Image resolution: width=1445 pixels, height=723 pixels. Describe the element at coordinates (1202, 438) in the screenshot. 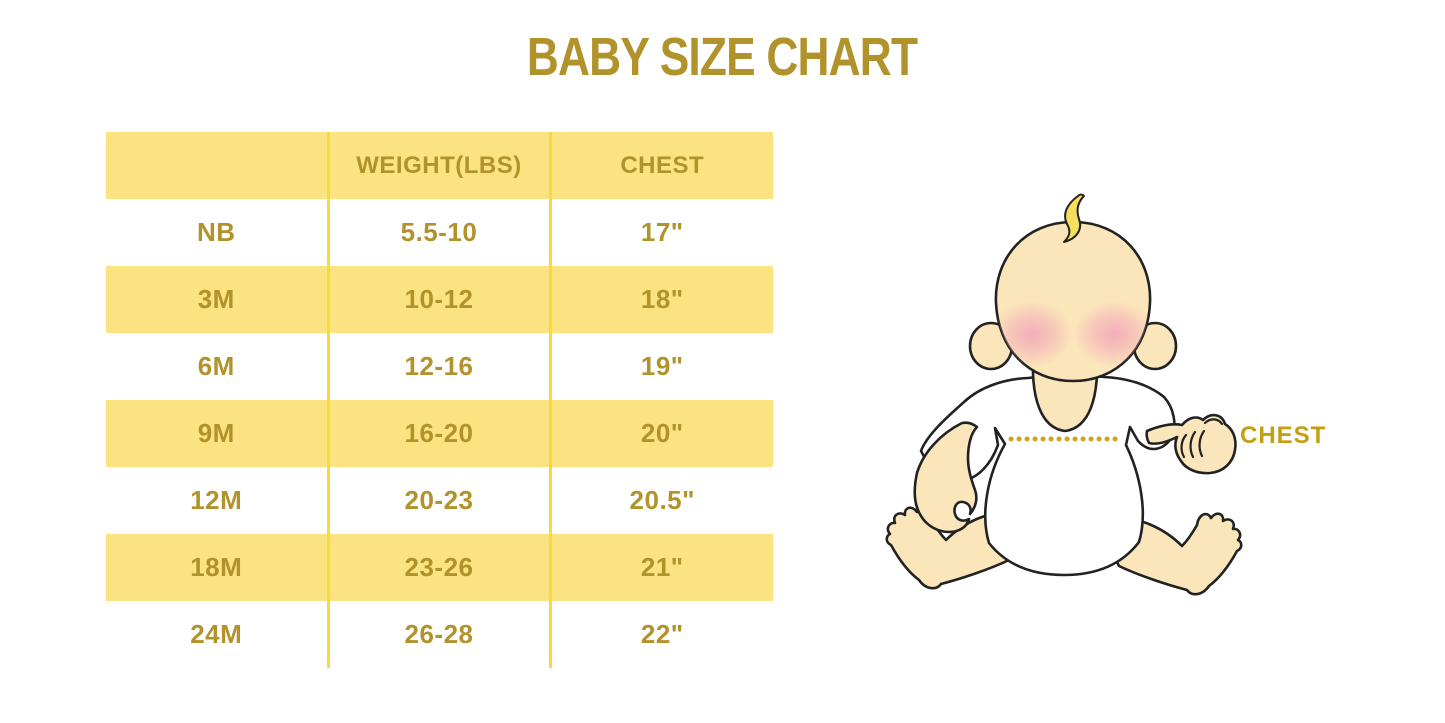

I see `baby-fist-finger-lines` at that location.